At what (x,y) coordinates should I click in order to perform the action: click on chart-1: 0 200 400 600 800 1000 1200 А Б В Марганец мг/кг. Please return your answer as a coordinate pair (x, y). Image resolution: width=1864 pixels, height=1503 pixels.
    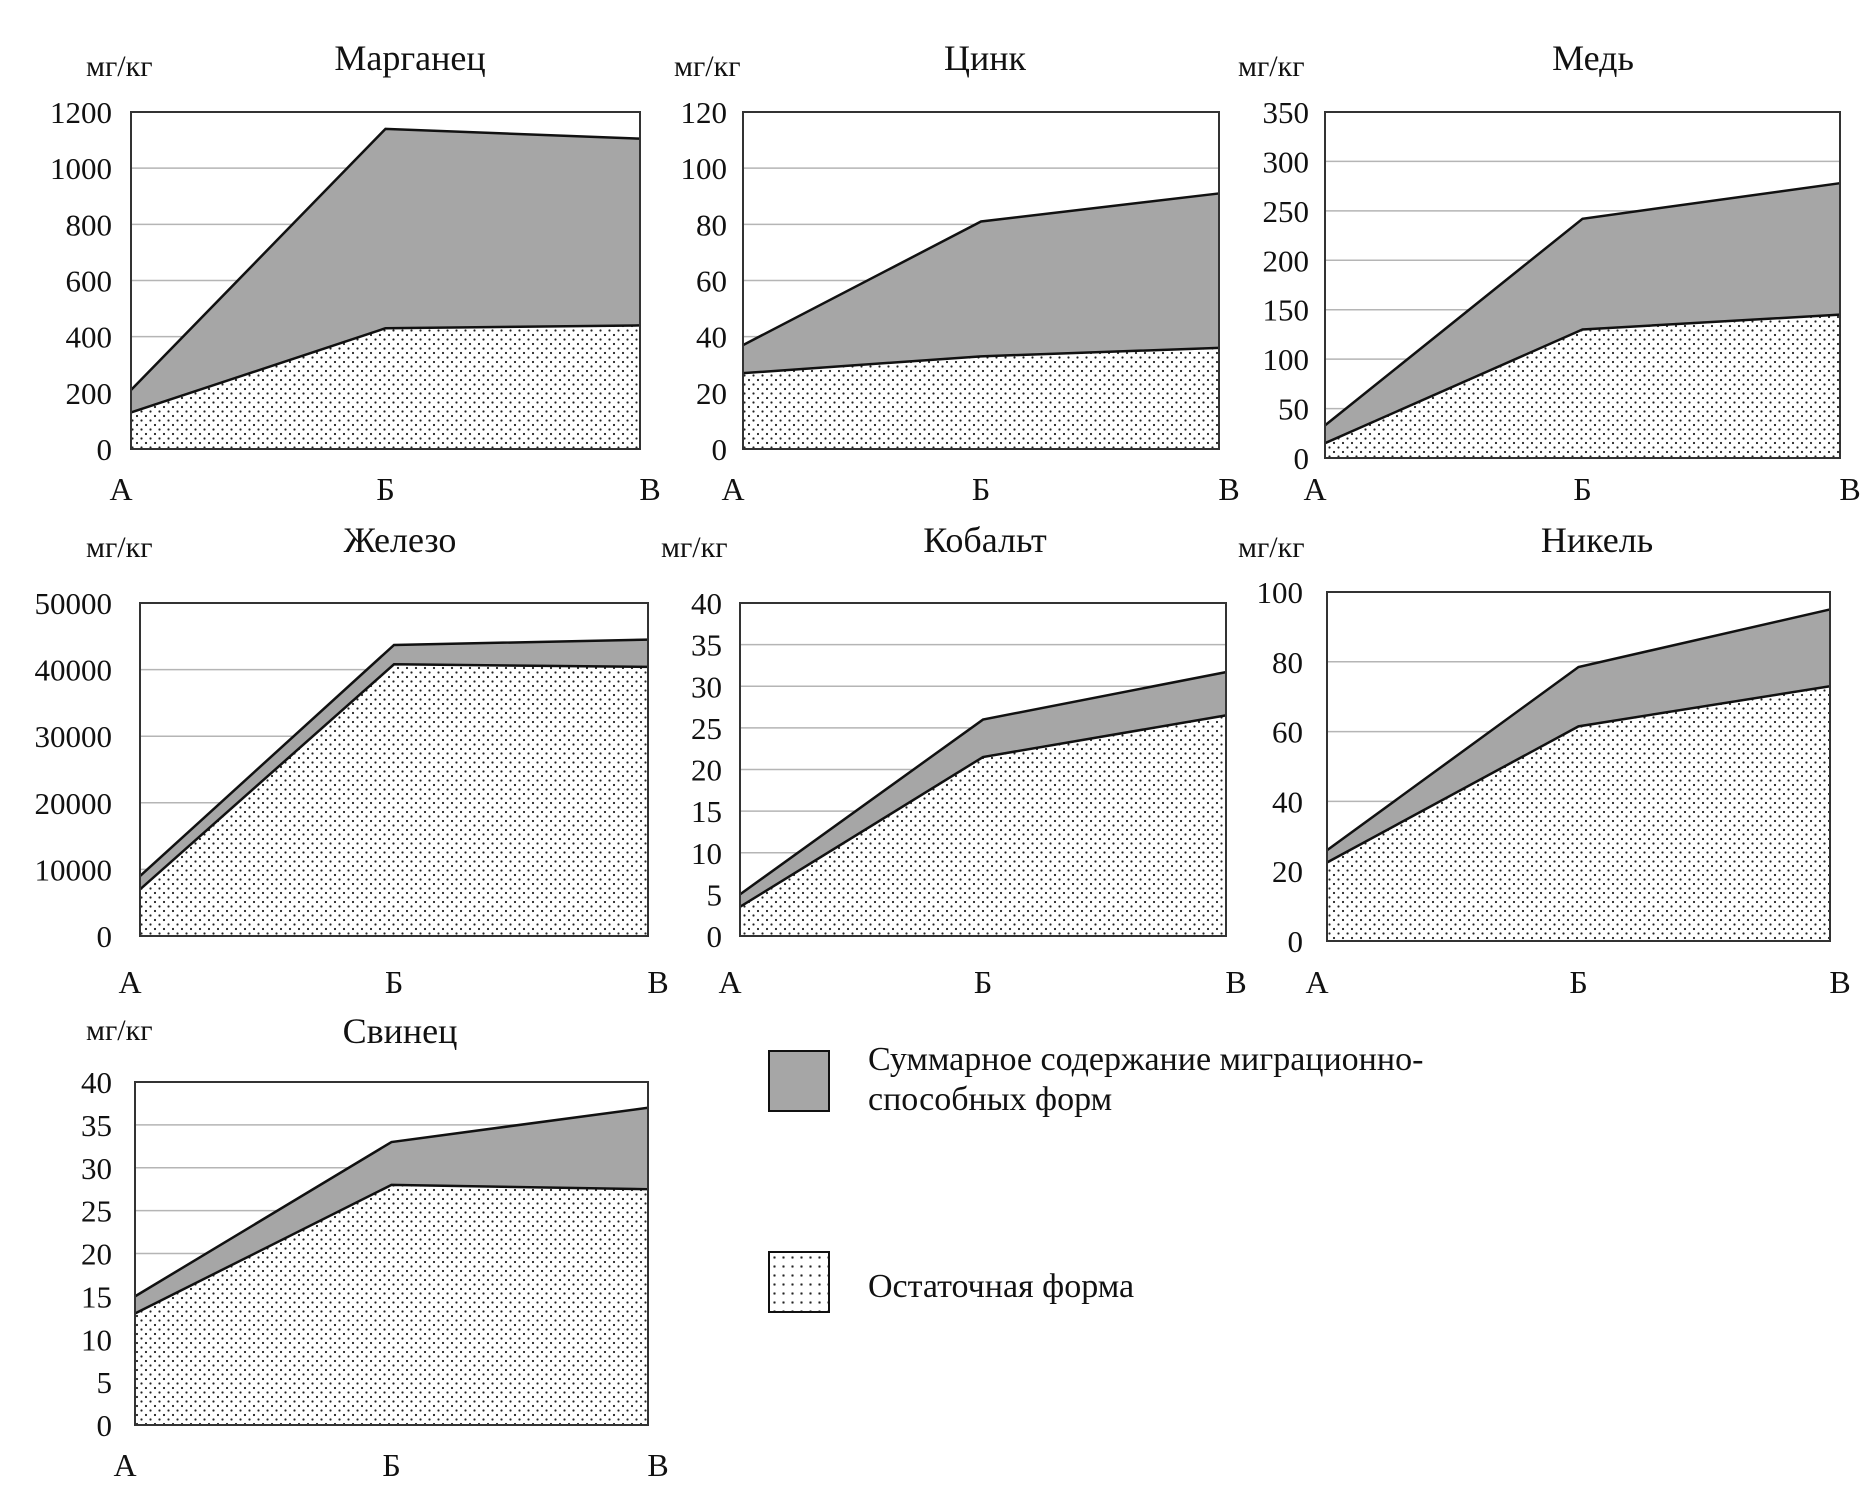
    Looking at the image, I should click on (355, 272).